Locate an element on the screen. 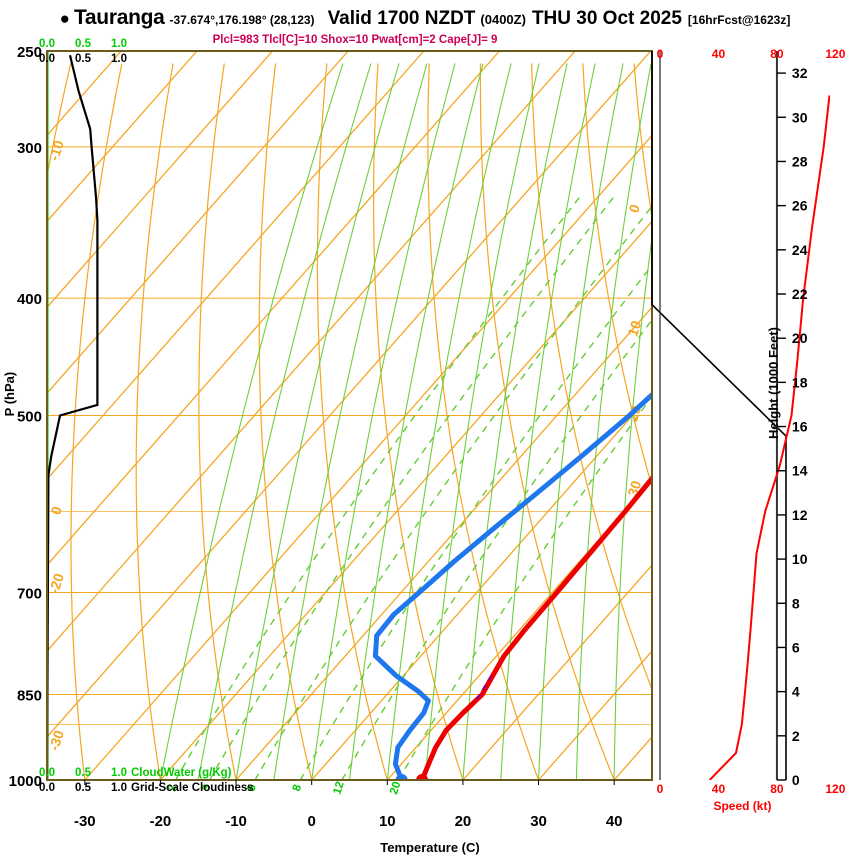 The height and width of the screenshot is (860, 850). svg-text: 16 is located at coordinates (800, 427).